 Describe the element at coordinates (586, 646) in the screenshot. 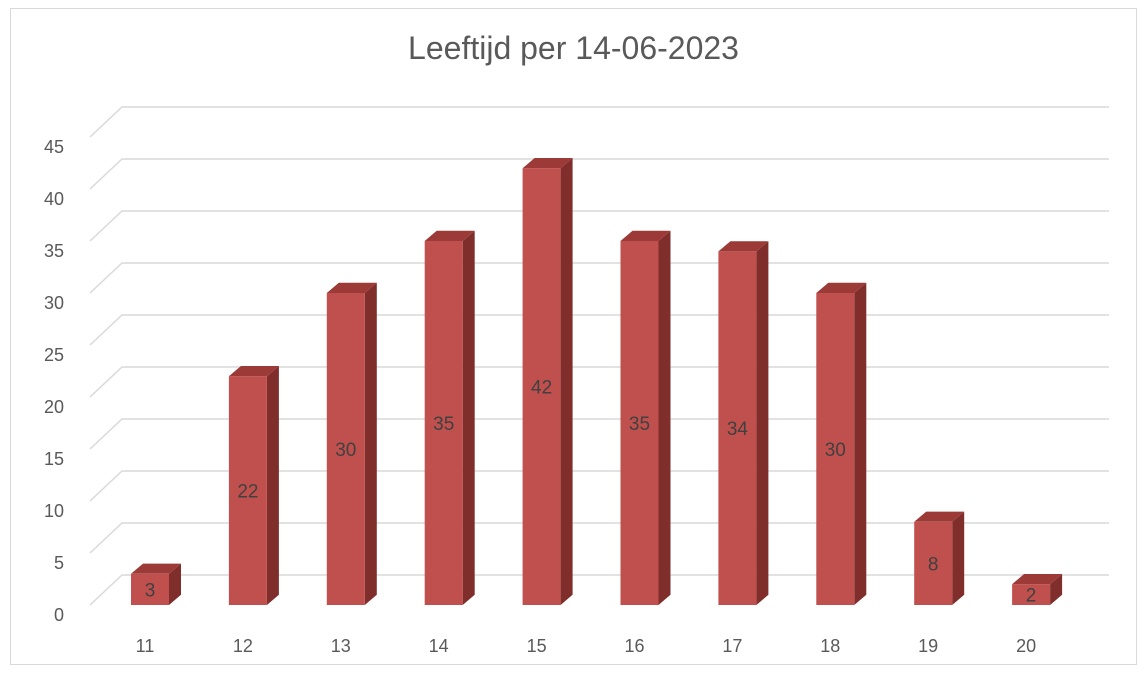

I see `x-axis: 11 12 13 14 15 16 17 18 19 20` at that location.